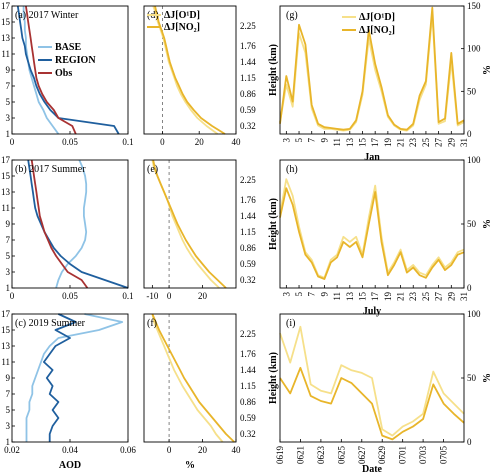  I want to click on xtick-label: 0619, so click(280, 455).